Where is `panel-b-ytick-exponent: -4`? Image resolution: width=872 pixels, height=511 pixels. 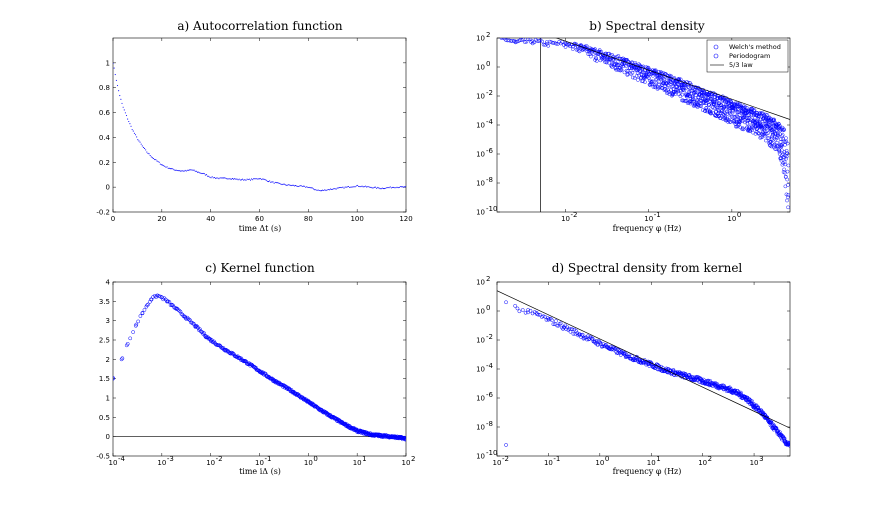
panel-b-ytick-exponent: -4 is located at coordinates (490, 122).